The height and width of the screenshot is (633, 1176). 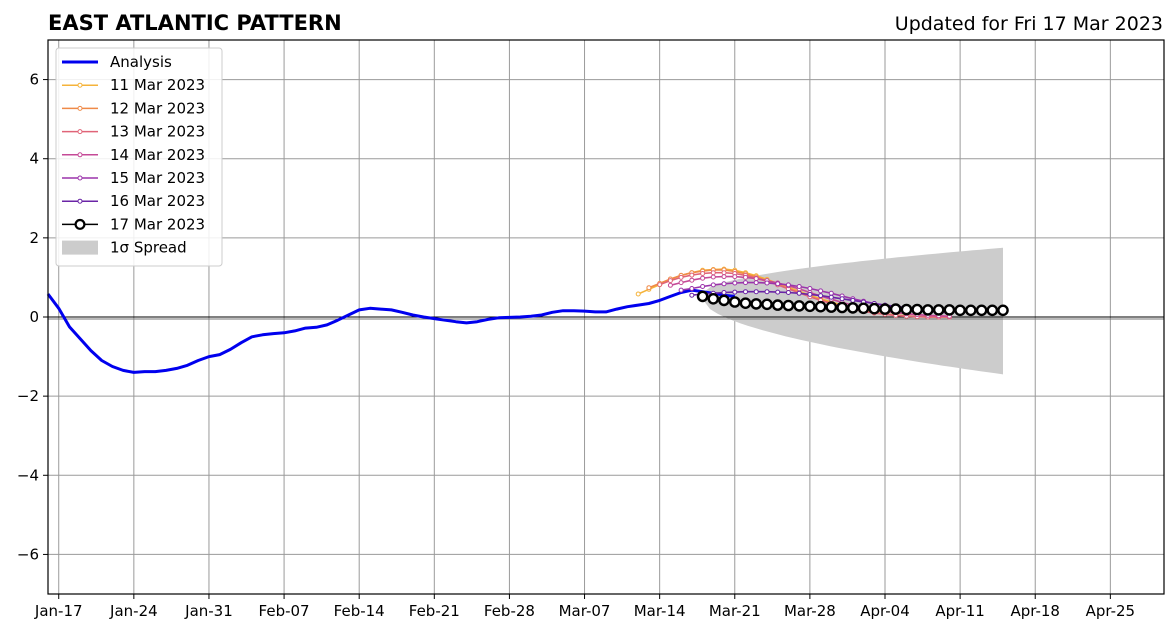 What do you see at coordinates (735, 611) in the screenshot?
I see `x-tick-label: Mar-21` at bounding box center [735, 611].